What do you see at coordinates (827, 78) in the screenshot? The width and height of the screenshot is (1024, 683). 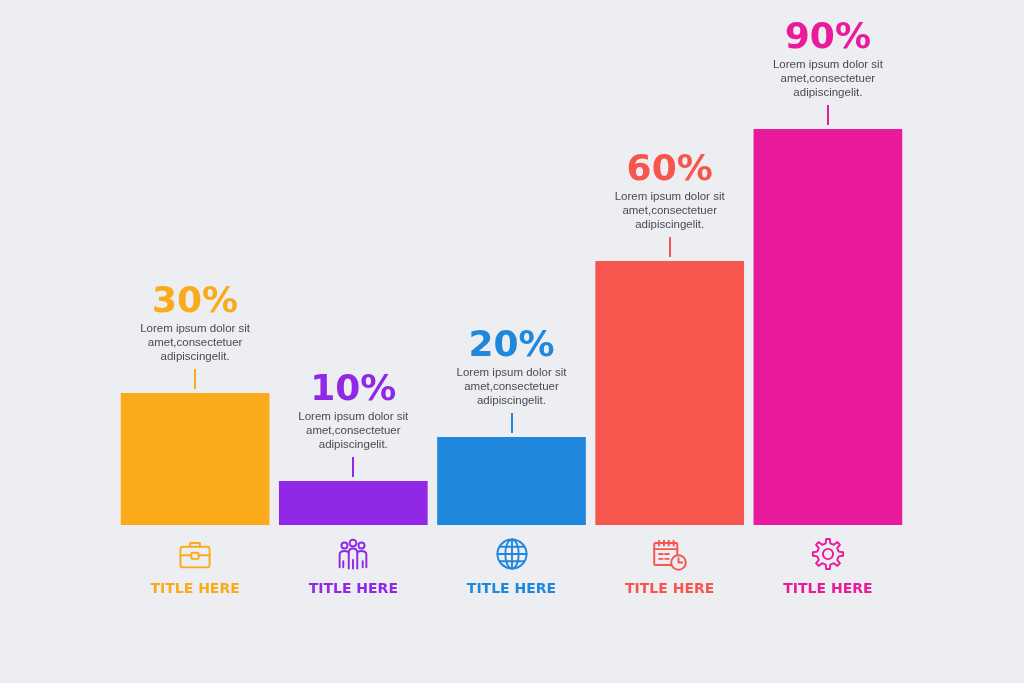 I see `text: Lorem ipsum dolor sit amet,consectetuer adipiscingelit.` at bounding box center [827, 78].